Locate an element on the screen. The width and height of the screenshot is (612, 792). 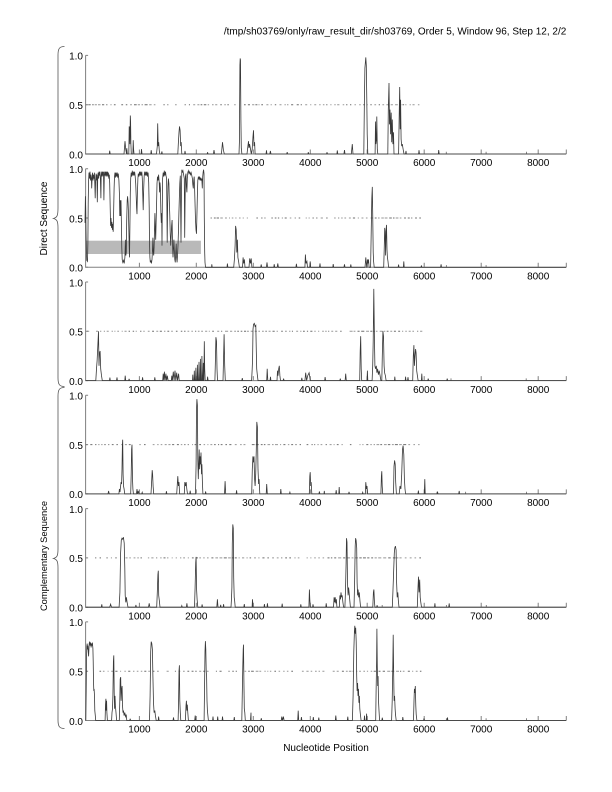
svg-text: Nucleotide Position is located at coordinates (326, 748).